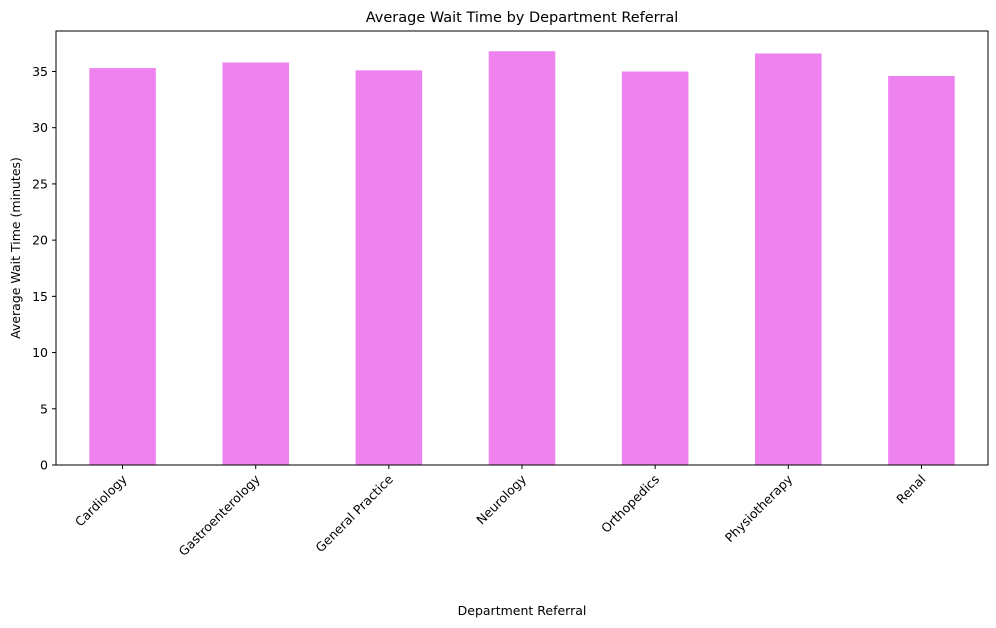  I want to click on x-tick-label: Renal, so click(910, 489).